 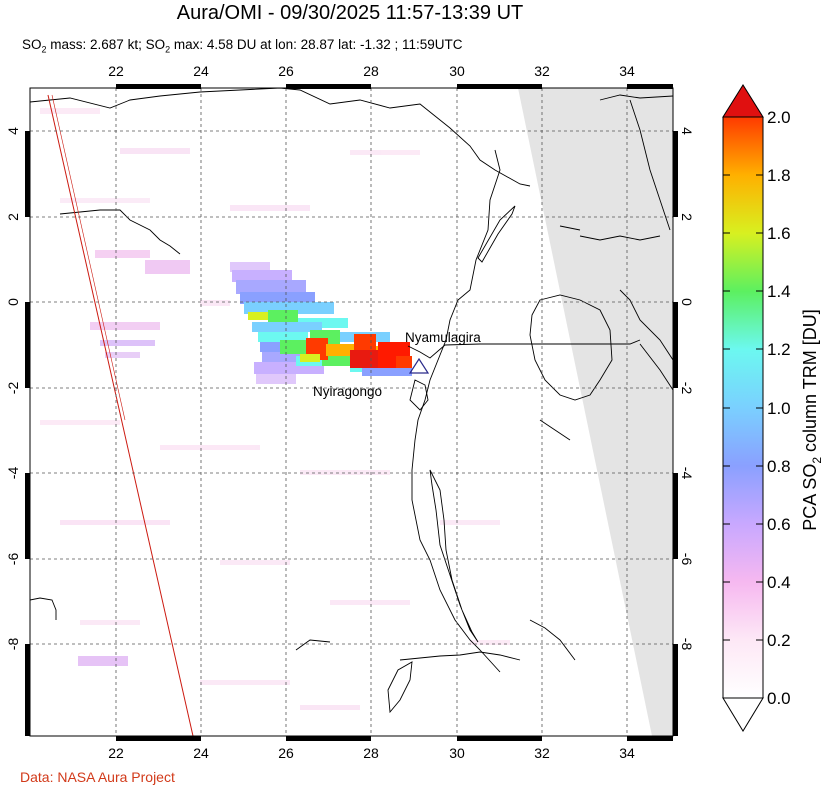 I want to click on lon-ticks-bottom: 22 24 26 28 30 32 34, so click(x=371, y=753).